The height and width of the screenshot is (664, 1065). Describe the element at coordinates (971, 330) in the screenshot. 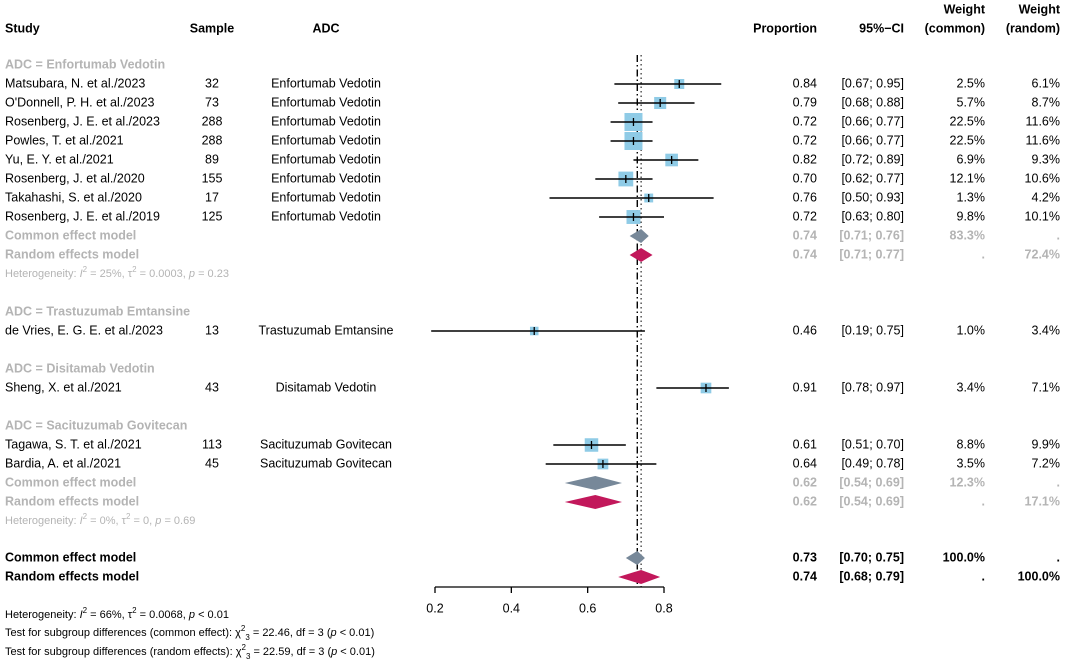

I see `study-weight-common: 1.0%` at that location.